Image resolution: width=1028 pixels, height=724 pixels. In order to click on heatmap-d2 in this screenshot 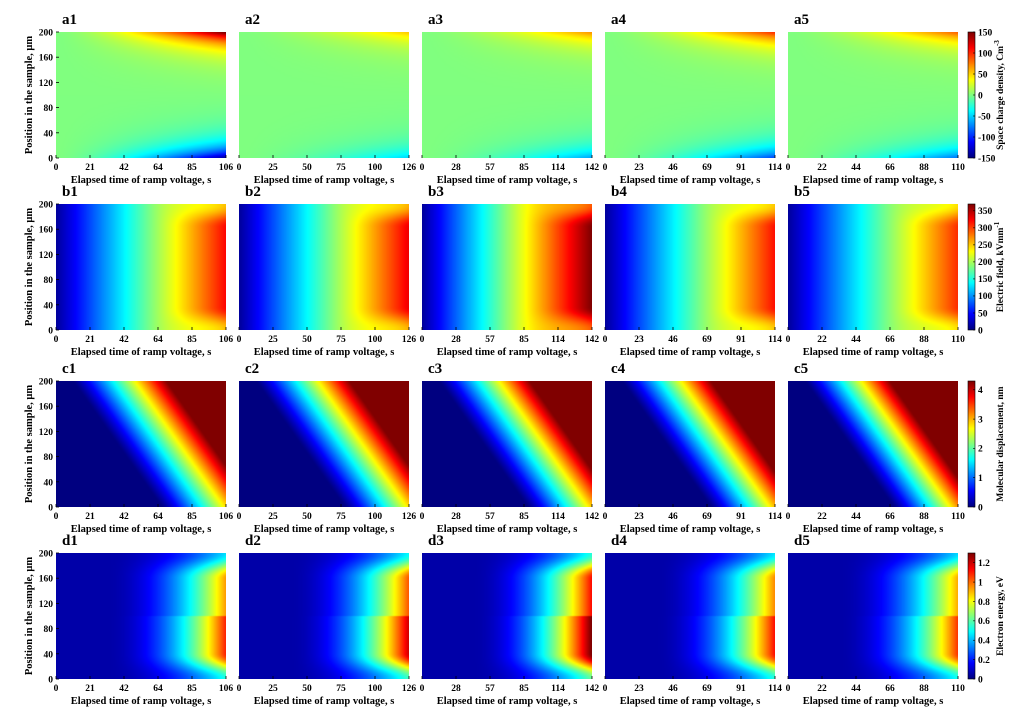, I will do `click(324, 616)`.